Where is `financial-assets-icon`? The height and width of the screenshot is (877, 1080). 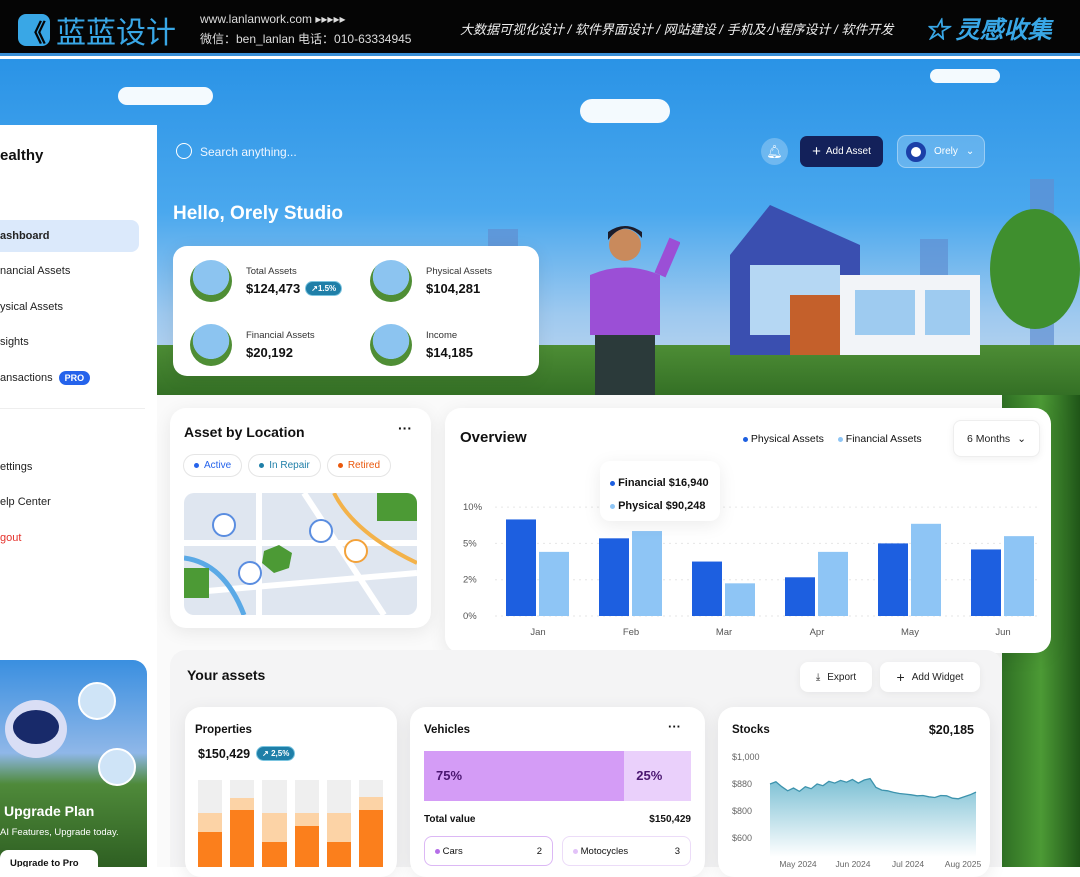
financial-assets-icon is located at coordinates (211, 345).